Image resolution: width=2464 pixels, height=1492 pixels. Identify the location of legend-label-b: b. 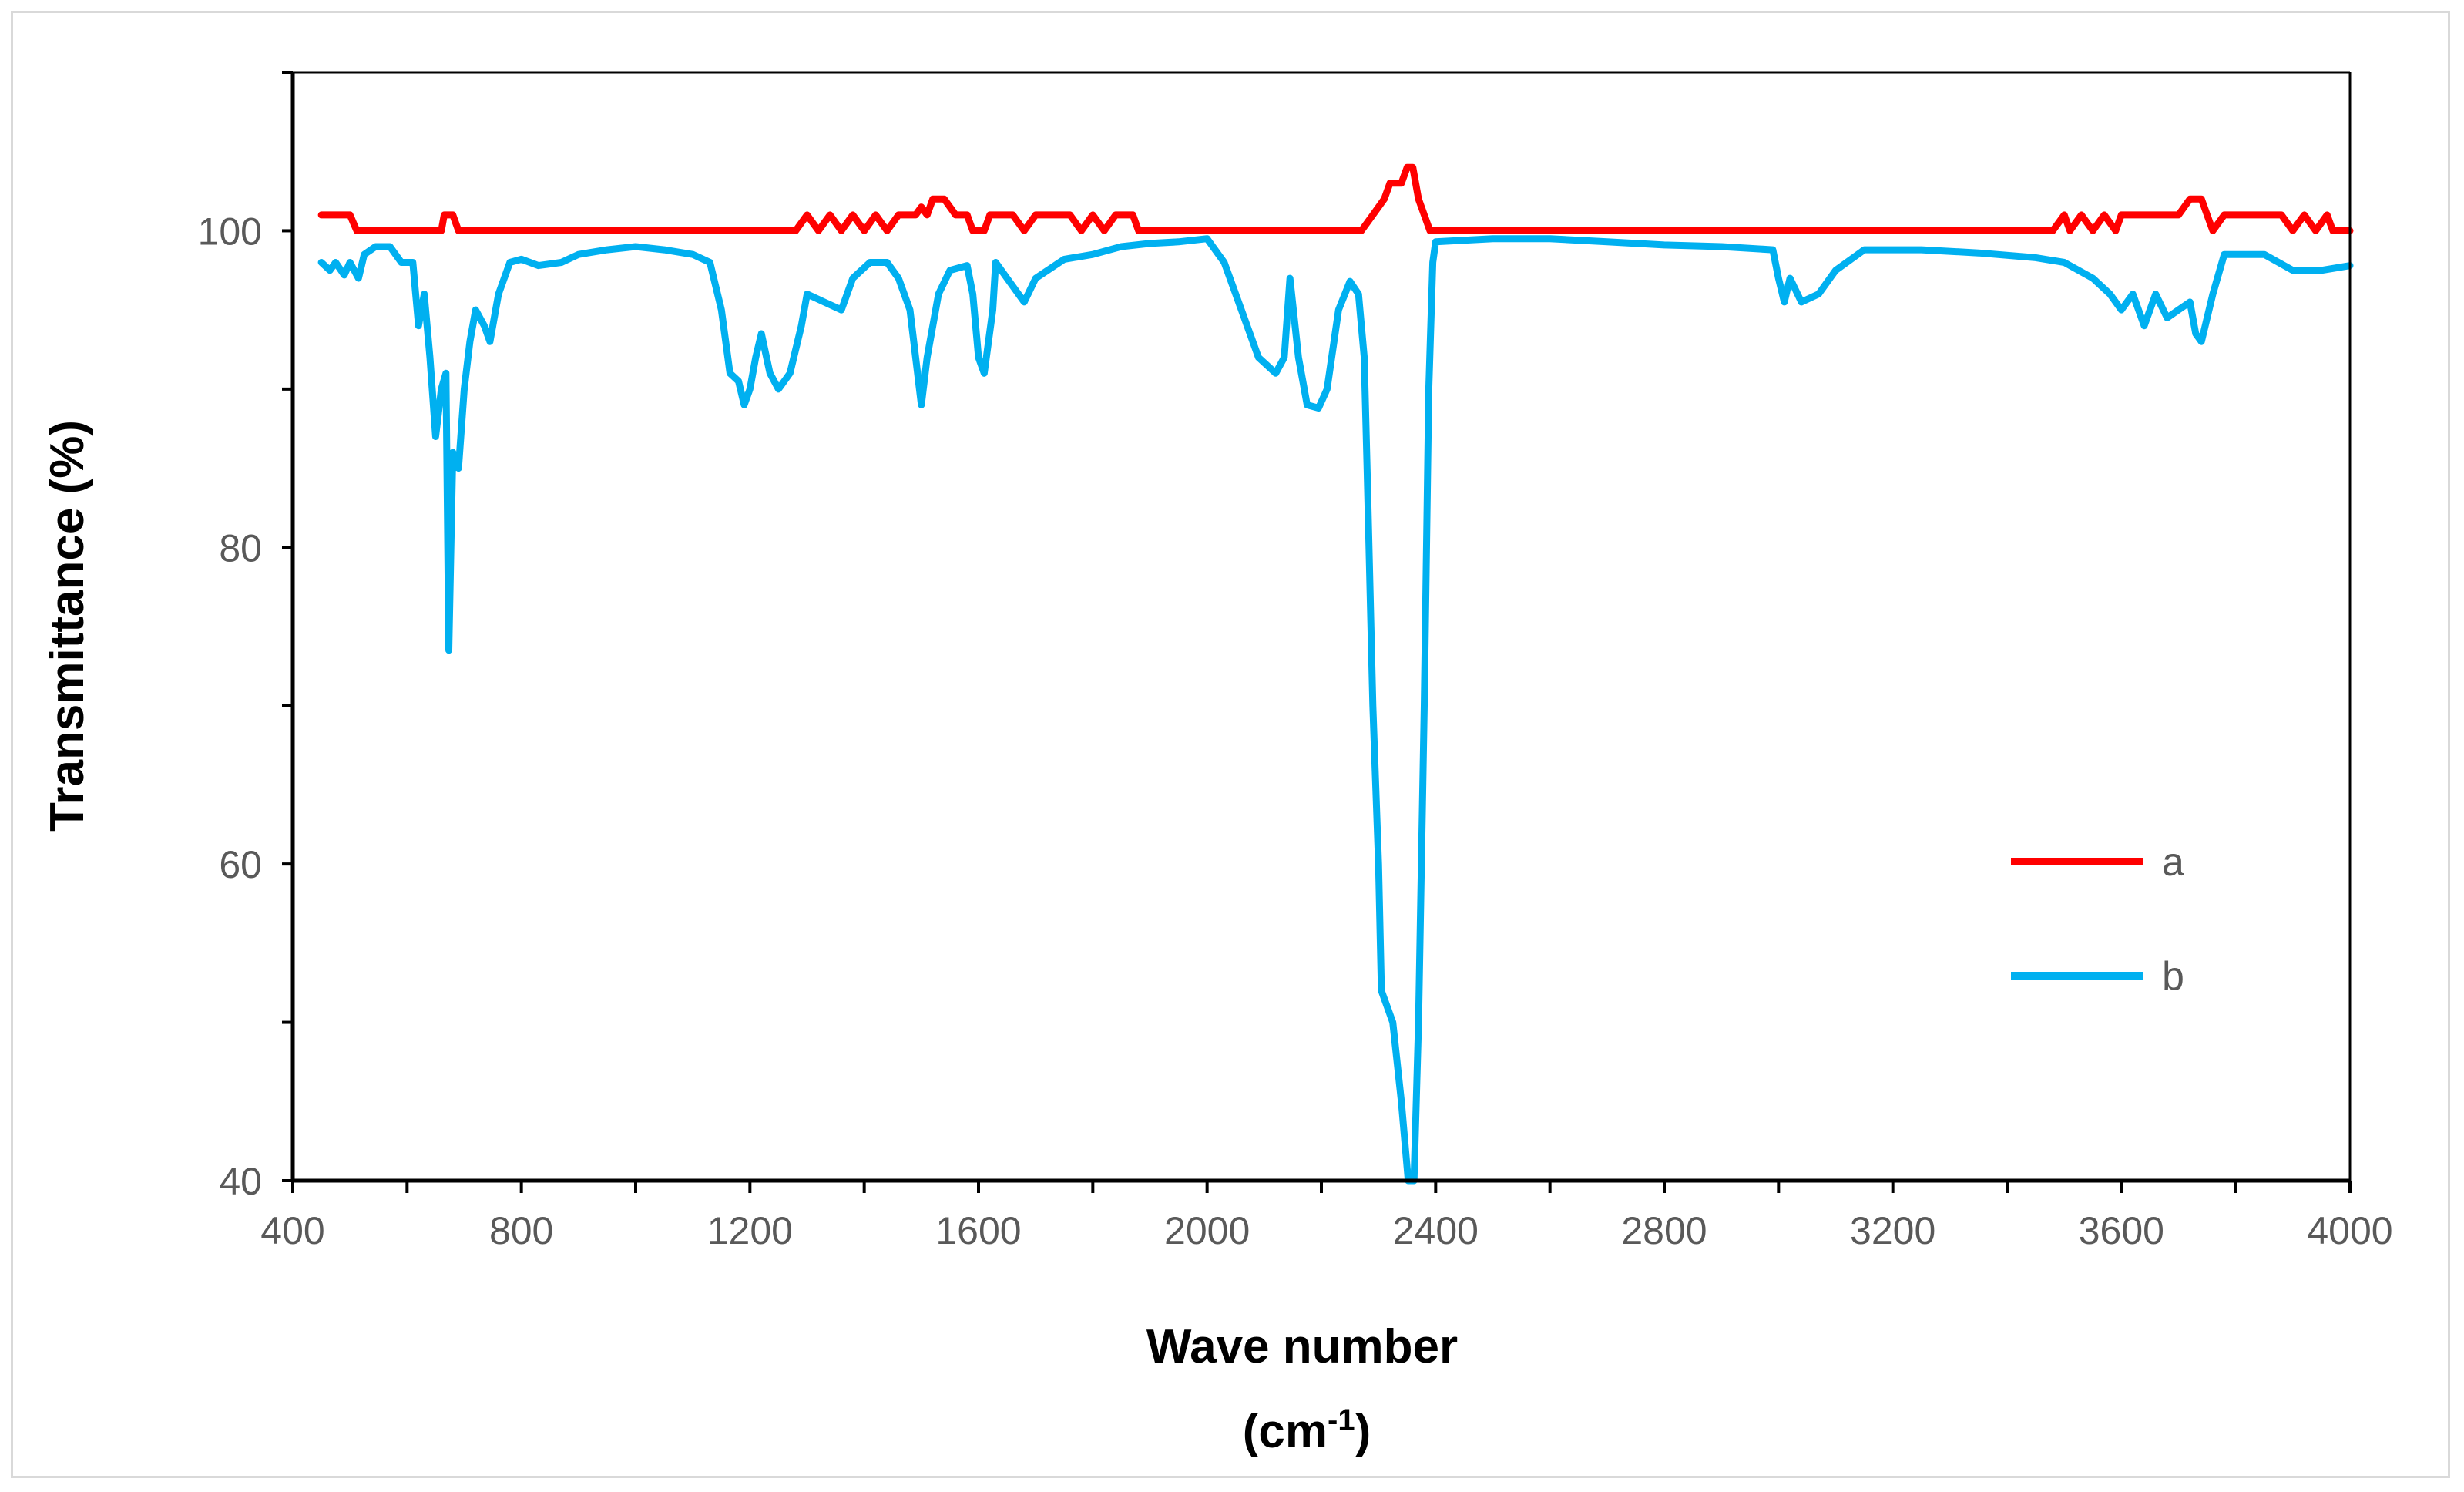
(2173, 976).